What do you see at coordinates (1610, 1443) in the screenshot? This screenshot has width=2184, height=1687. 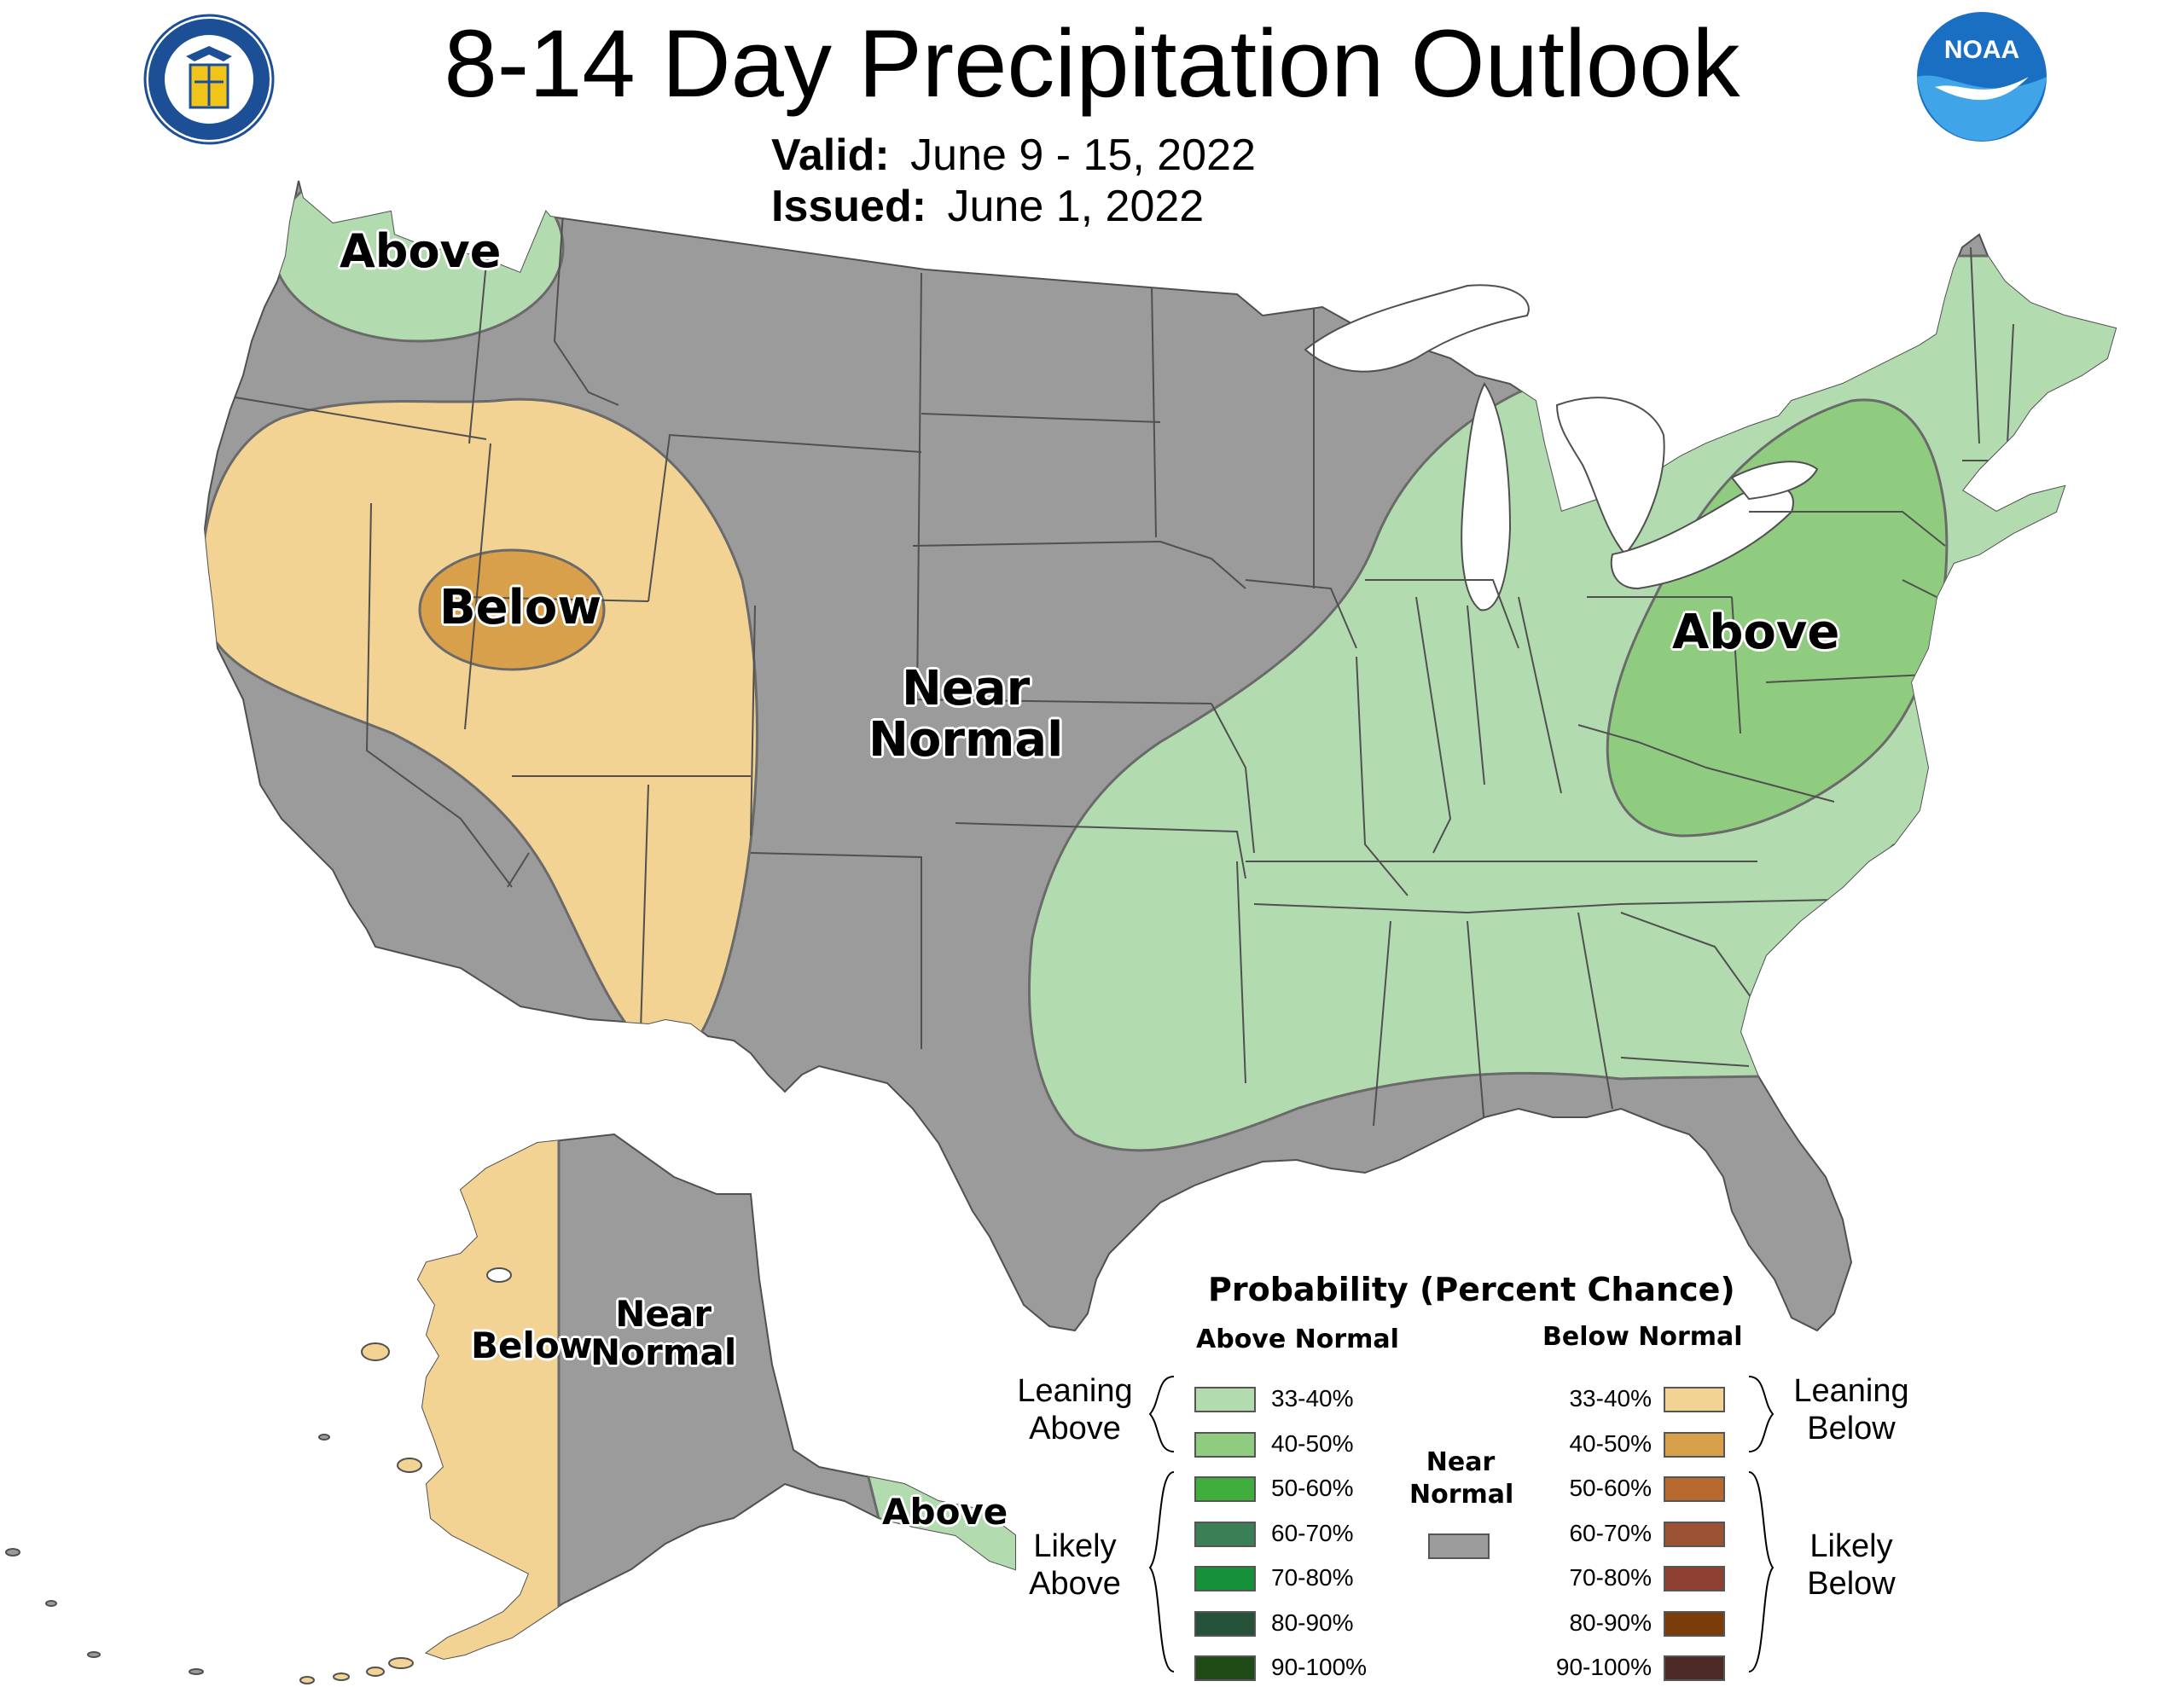 I see `legend-below-label: 40-50%` at bounding box center [1610, 1443].